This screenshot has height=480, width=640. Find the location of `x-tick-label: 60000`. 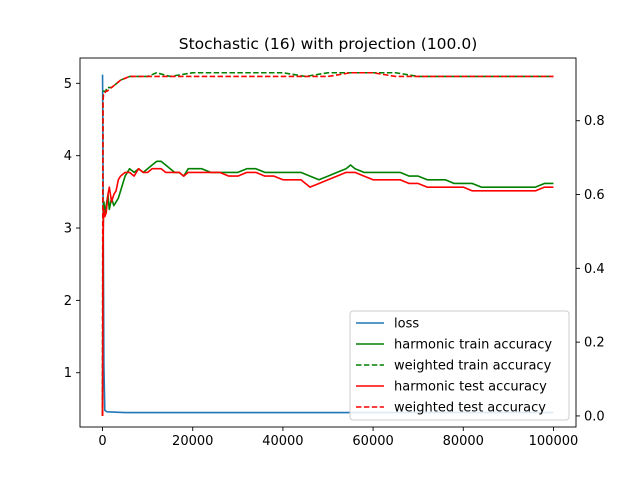

x-tick-label: 60000 is located at coordinates (372, 441).